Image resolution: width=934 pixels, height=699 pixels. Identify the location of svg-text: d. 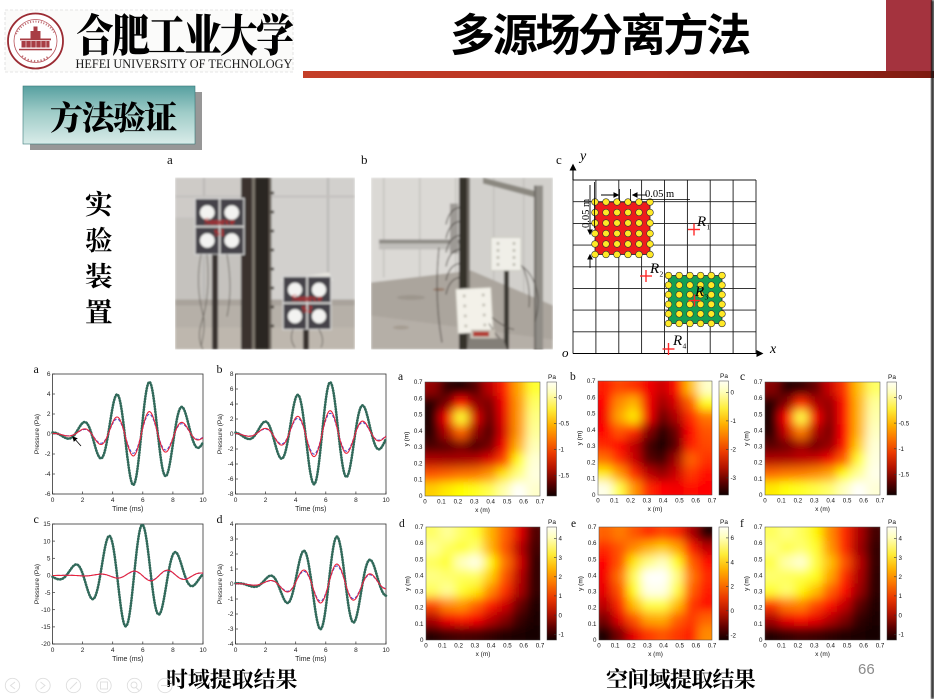
(402, 524).